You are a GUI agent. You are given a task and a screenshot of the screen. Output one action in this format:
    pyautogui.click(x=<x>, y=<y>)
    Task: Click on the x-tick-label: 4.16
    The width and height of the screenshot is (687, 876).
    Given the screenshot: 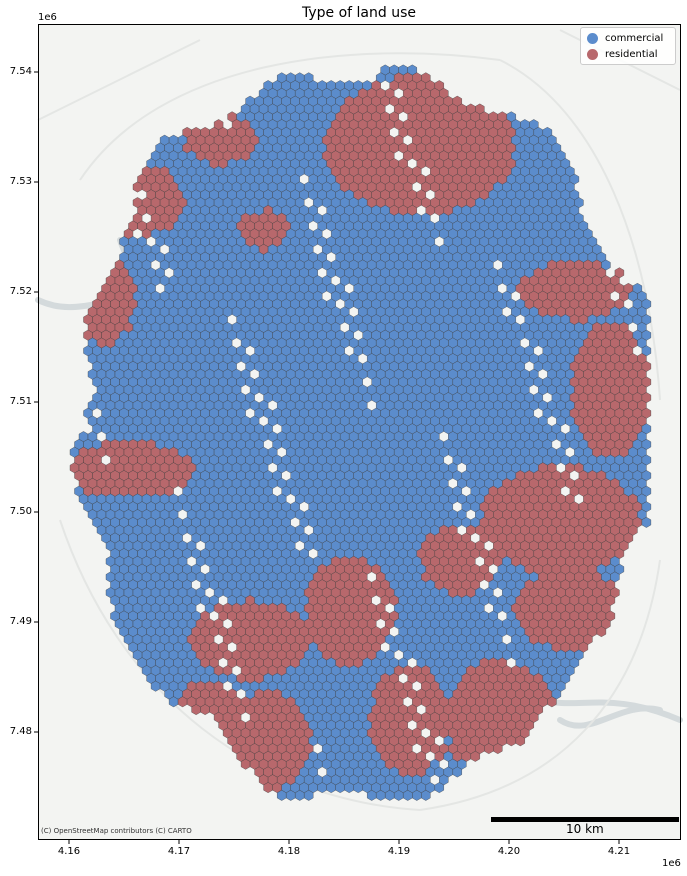 What is the action you would take?
    pyautogui.click(x=69, y=851)
    